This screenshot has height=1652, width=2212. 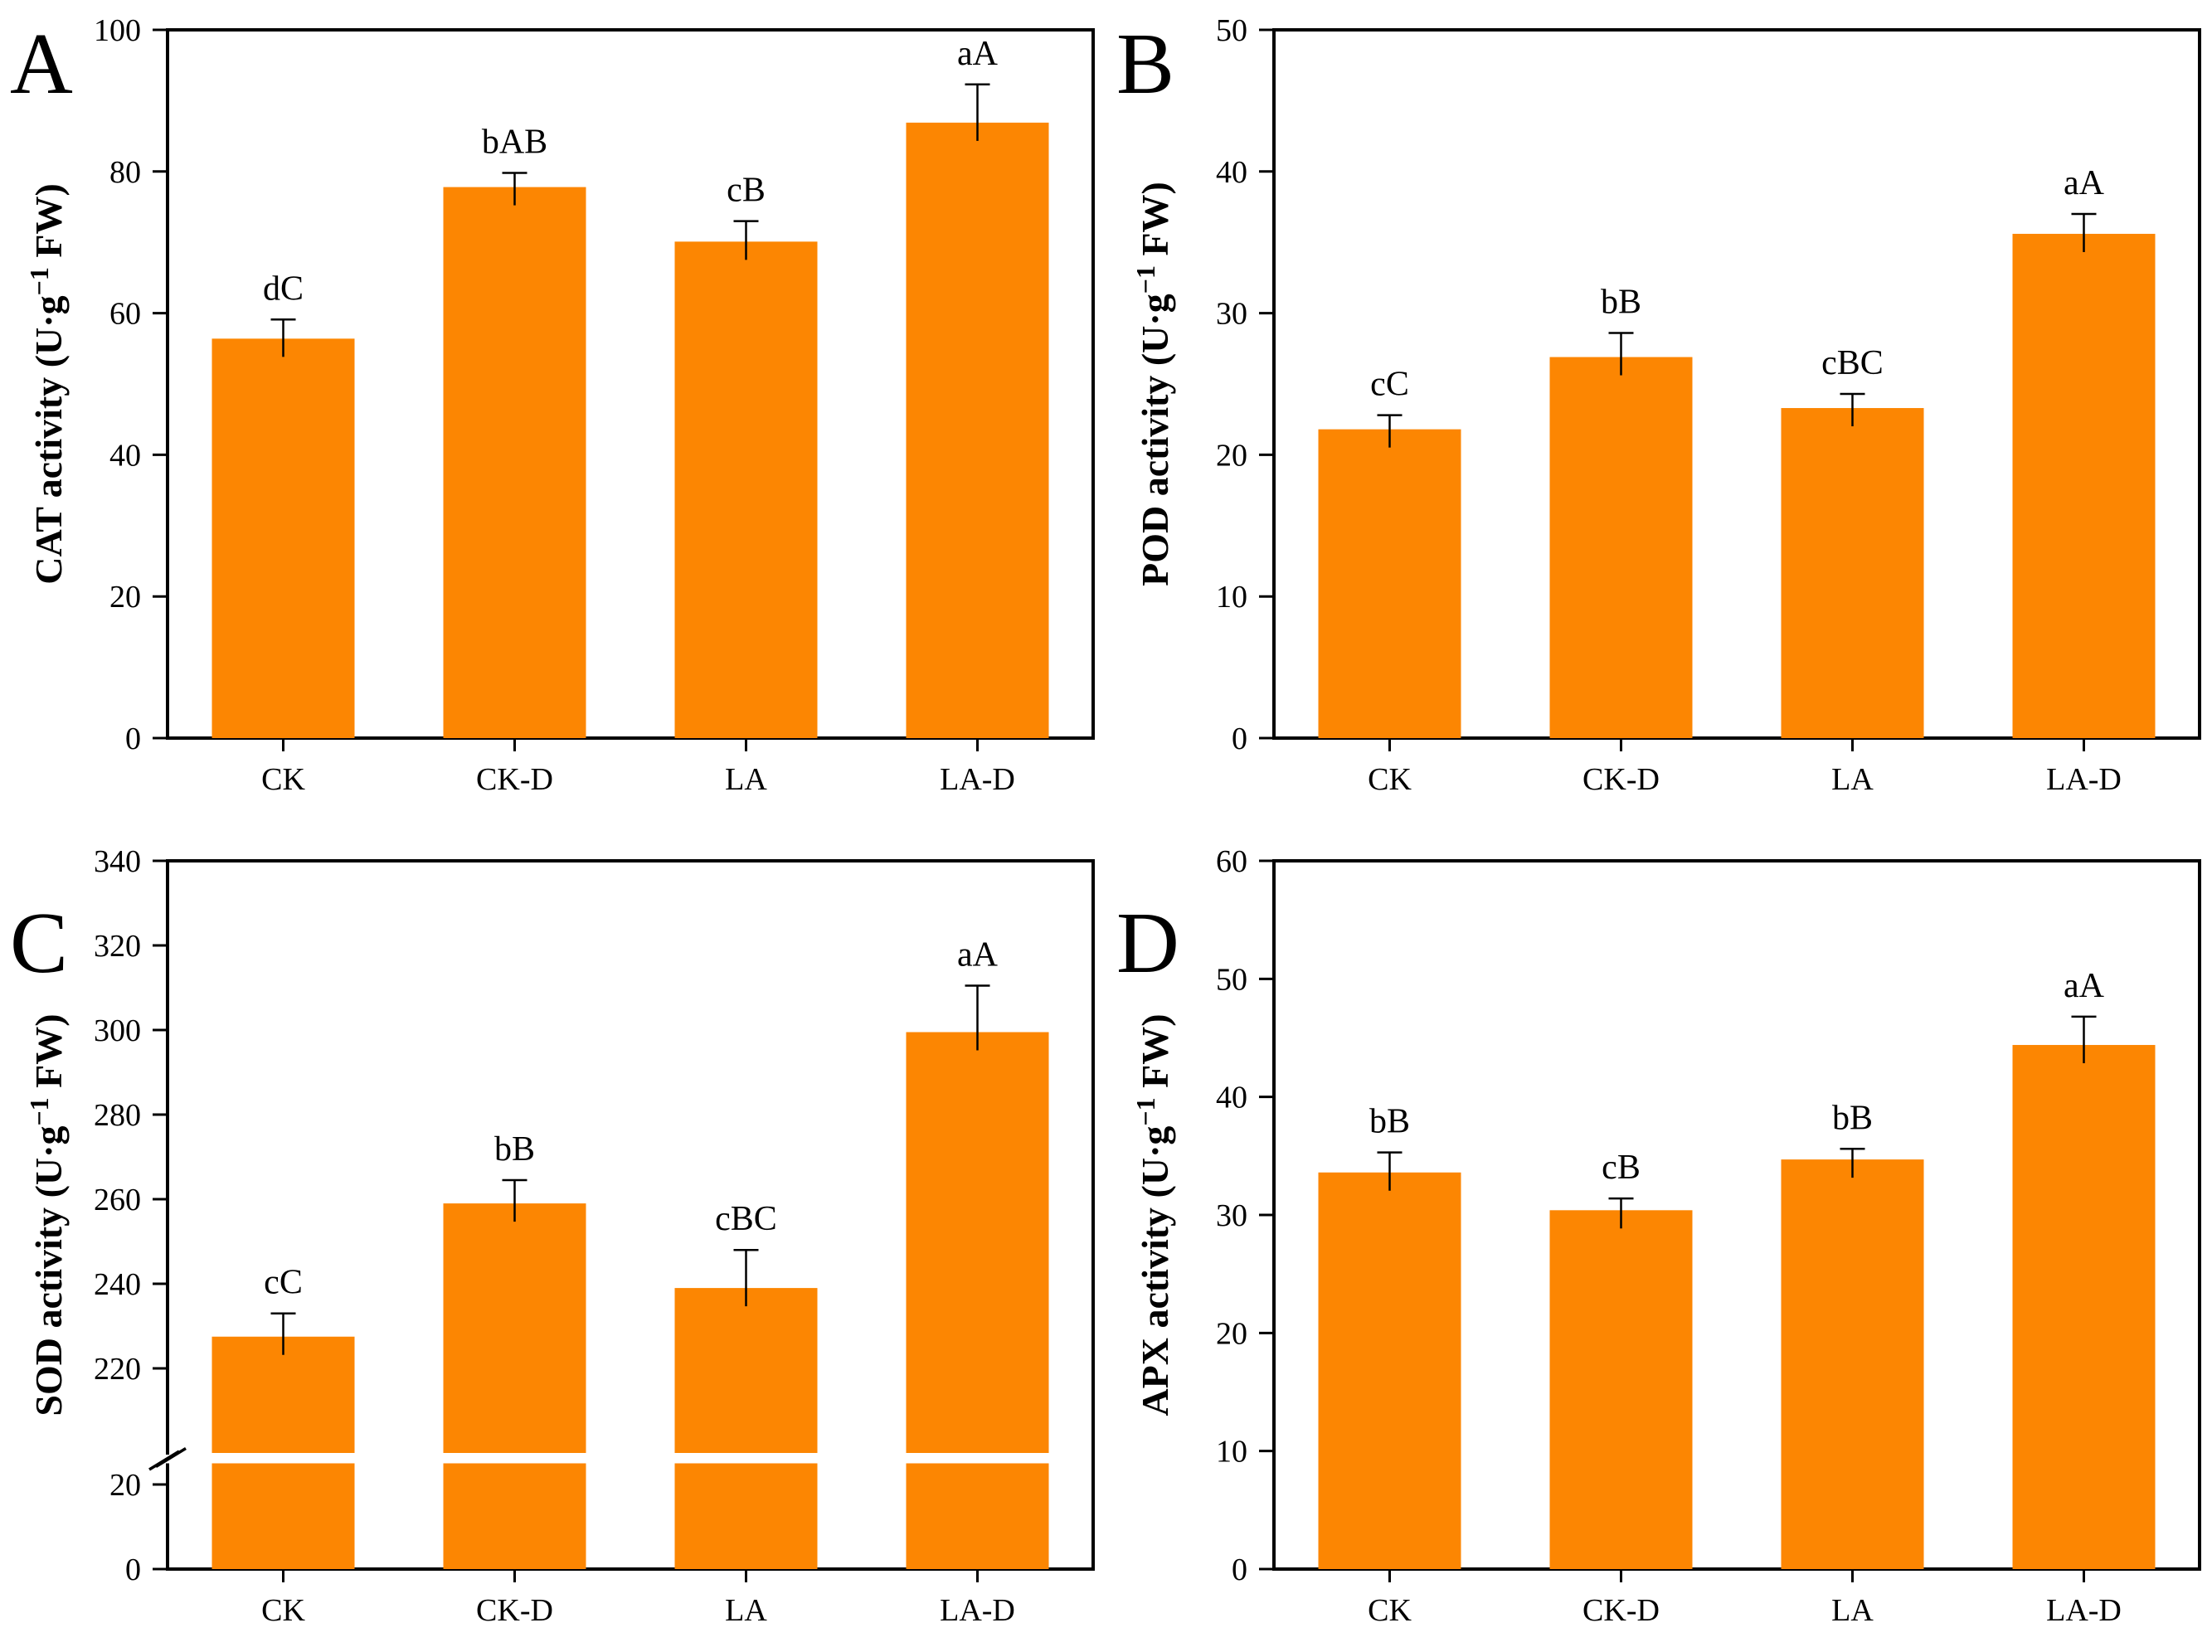 What do you see at coordinates (283, 1394) in the screenshot?
I see `bar-upper-CK` at bounding box center [283, 1394].